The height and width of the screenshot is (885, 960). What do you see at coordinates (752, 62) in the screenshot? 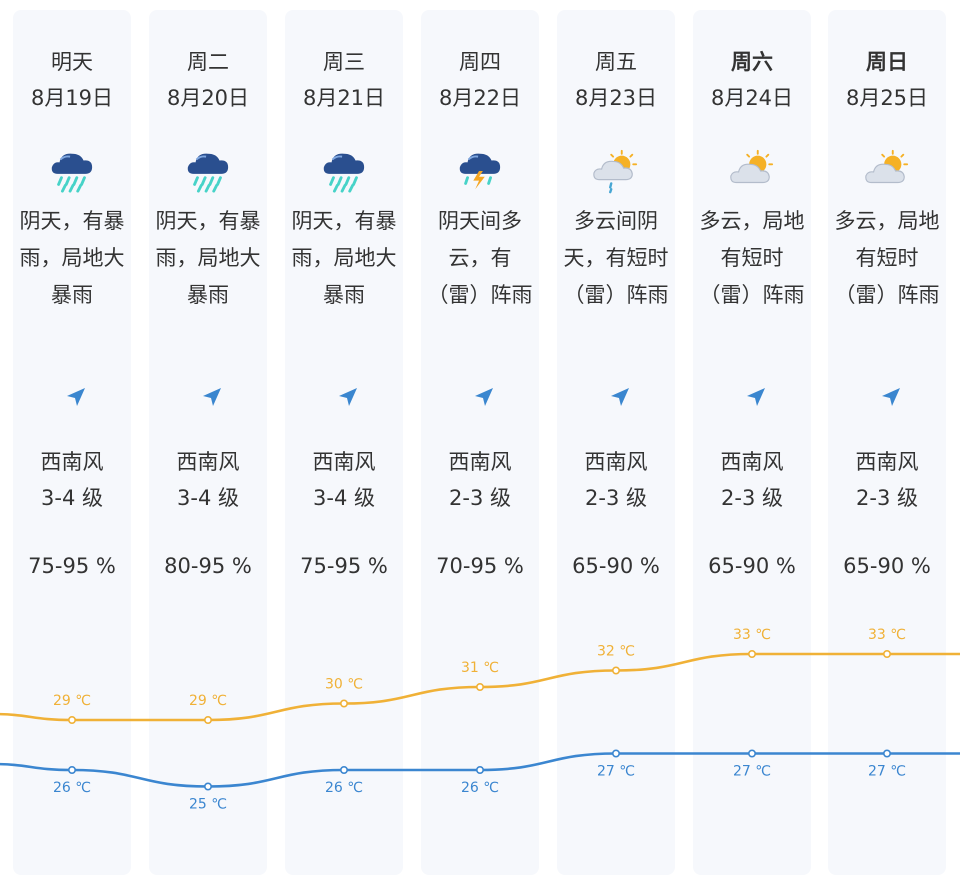
I see `day-label: 周六` at bounding box center [752, 62].